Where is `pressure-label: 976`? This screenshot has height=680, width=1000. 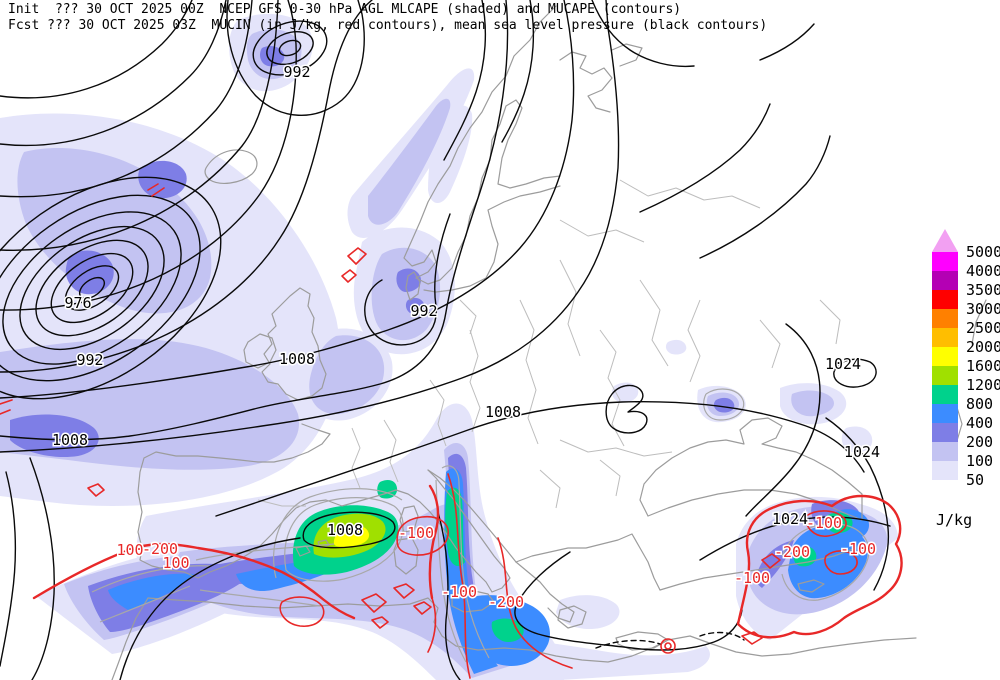 pressure-label: 976 is located at coordinates (77, 303).